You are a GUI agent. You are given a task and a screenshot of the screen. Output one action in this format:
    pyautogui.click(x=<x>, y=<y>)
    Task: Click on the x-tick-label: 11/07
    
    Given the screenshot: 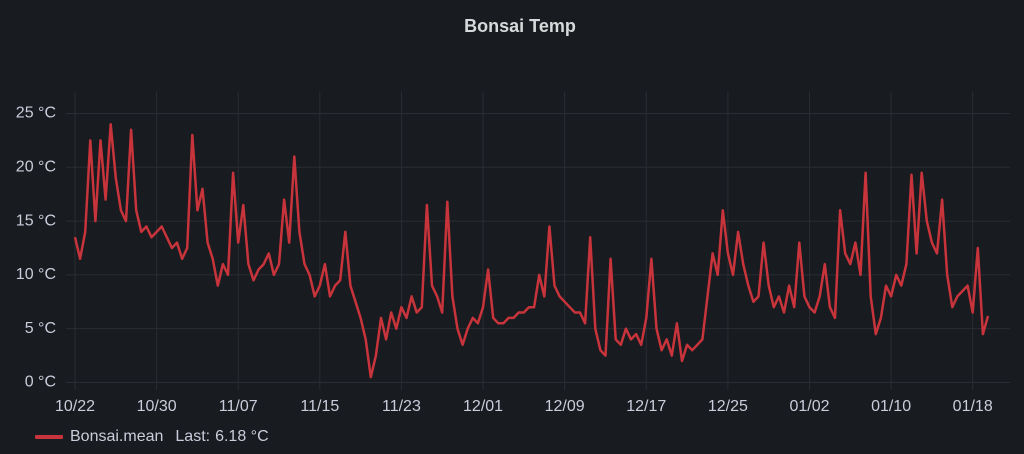 What is the action you would take?
    pyautogui.click(x=238, y=406)
    